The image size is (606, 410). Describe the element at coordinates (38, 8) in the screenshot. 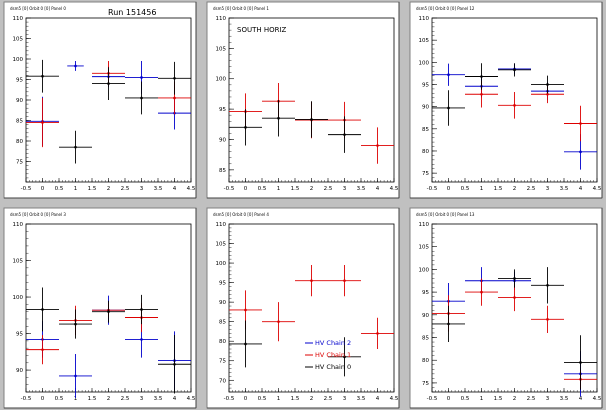

I see `panel-title: dsm5 [0] Orbit 0 [0] Panel 0` at that location.